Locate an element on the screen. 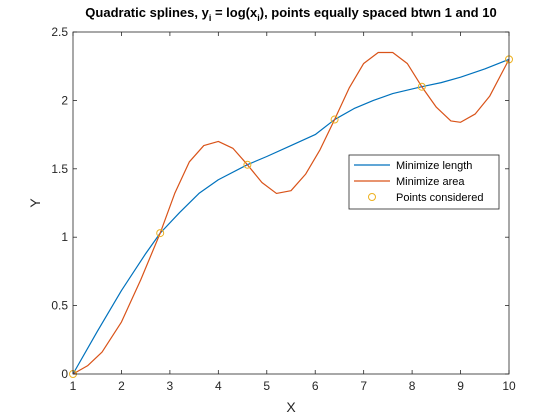 Image resolution: width=560 pixels, height=420 pixels. y-tick-label: 2 is located at coordinates (64, 100).